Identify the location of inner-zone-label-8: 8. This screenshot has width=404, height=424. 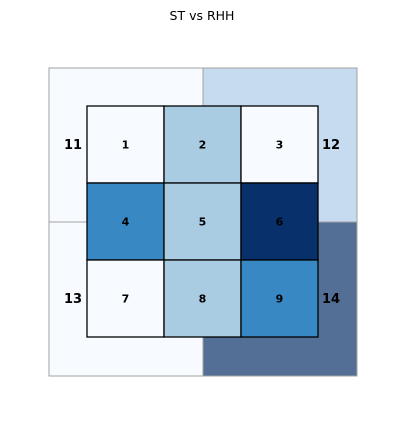
(203, 299).